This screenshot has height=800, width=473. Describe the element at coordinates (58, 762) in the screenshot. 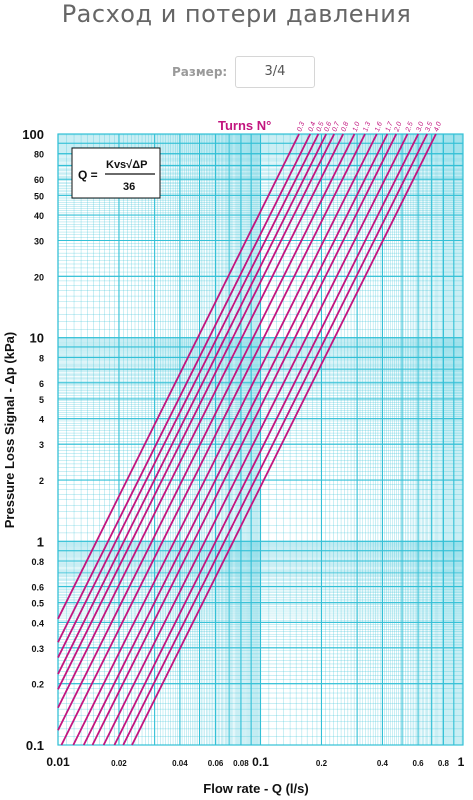

I see `x-tick-label: 0.01` at that location.